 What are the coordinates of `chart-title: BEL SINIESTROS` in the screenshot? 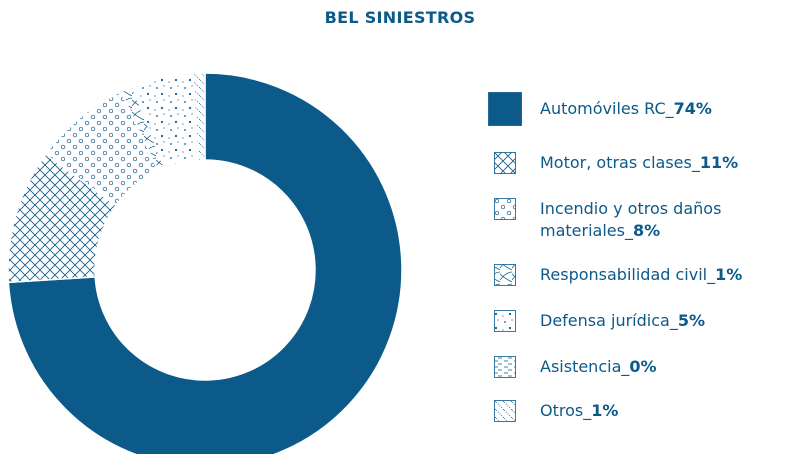 It's located at (400, 17).